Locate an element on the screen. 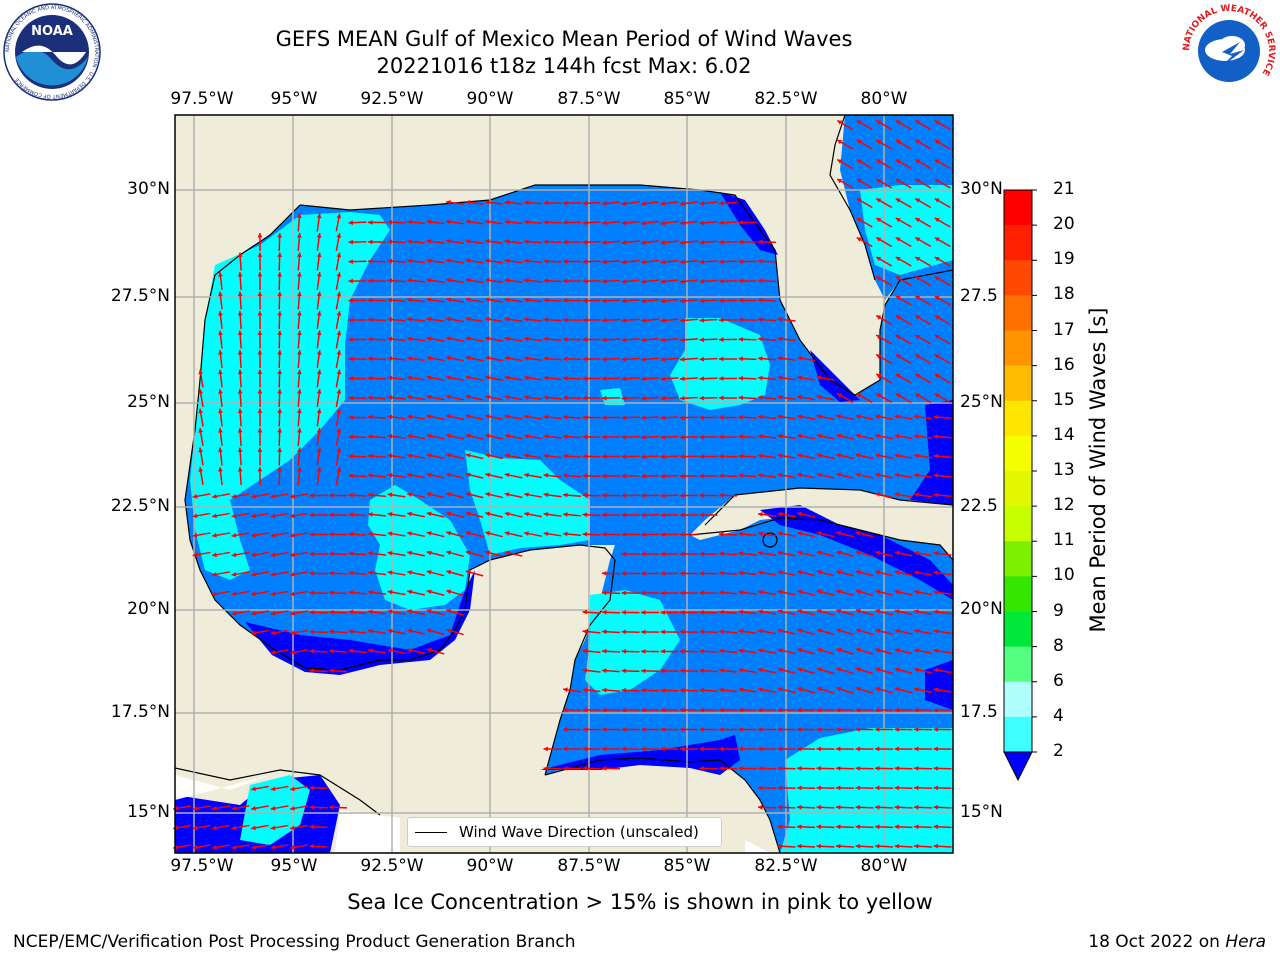 The height and width of the screenshot is (960, 1280). colorbar-tick-label: 15 is located at coordinates (1064, 399).